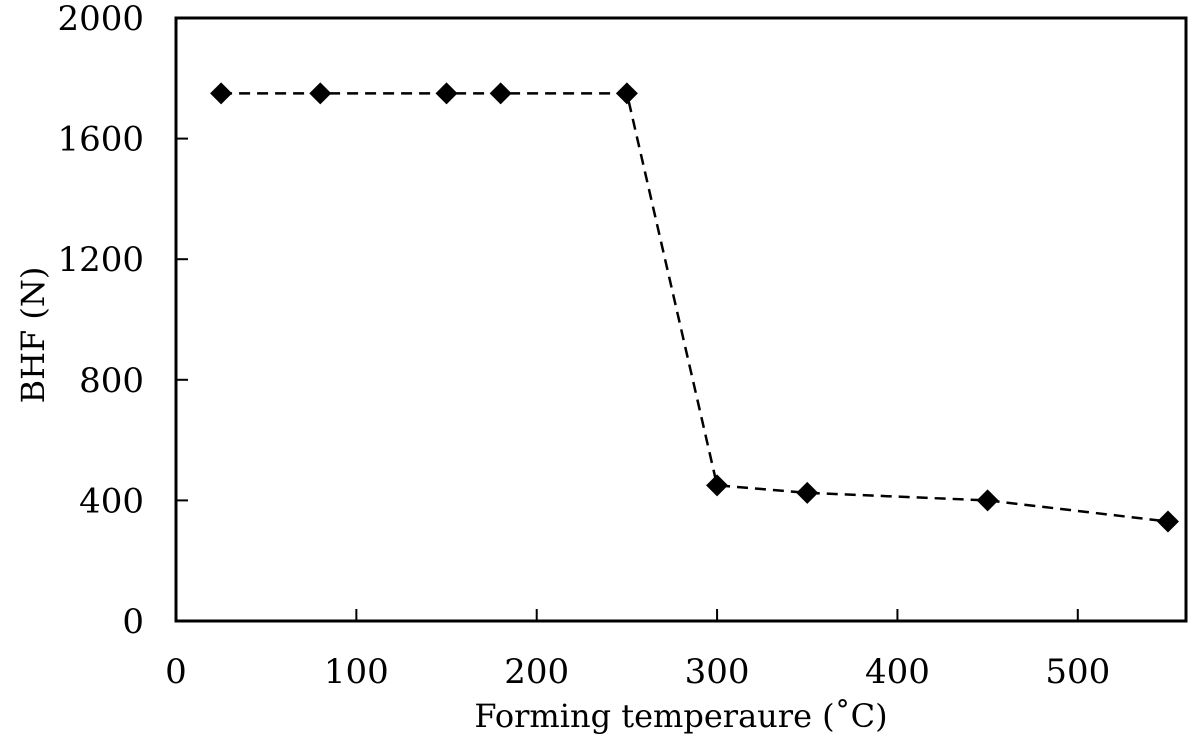  I want to click on x-tick-label: 500, so click(1077, 672).